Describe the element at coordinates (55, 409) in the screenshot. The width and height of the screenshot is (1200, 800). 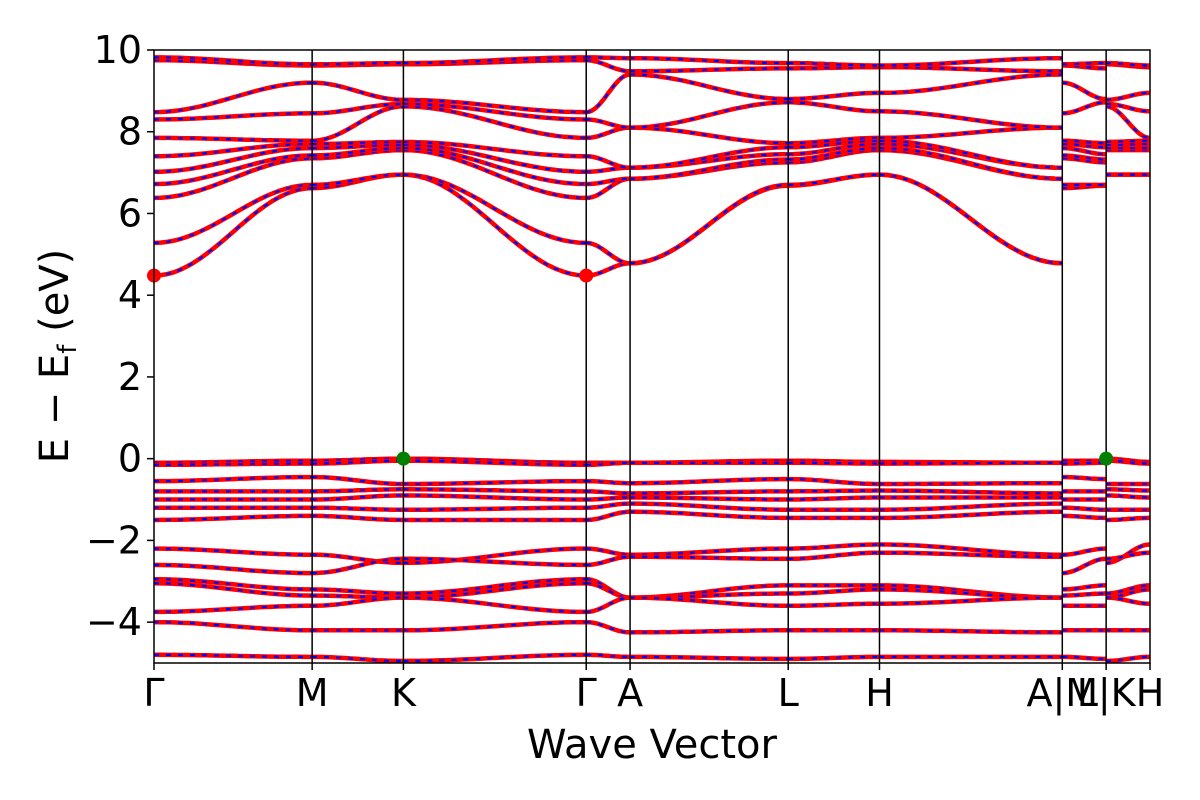
I see `y-axis-title-main: E − E` at that location.